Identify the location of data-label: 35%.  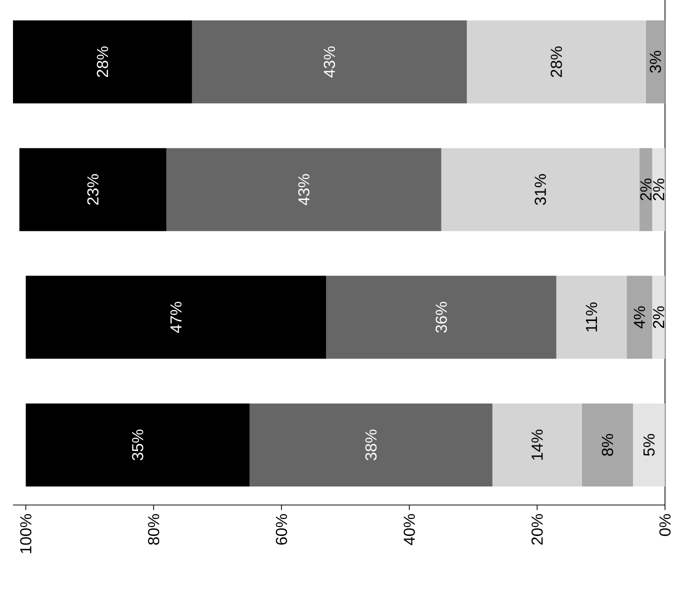
(138, 445).